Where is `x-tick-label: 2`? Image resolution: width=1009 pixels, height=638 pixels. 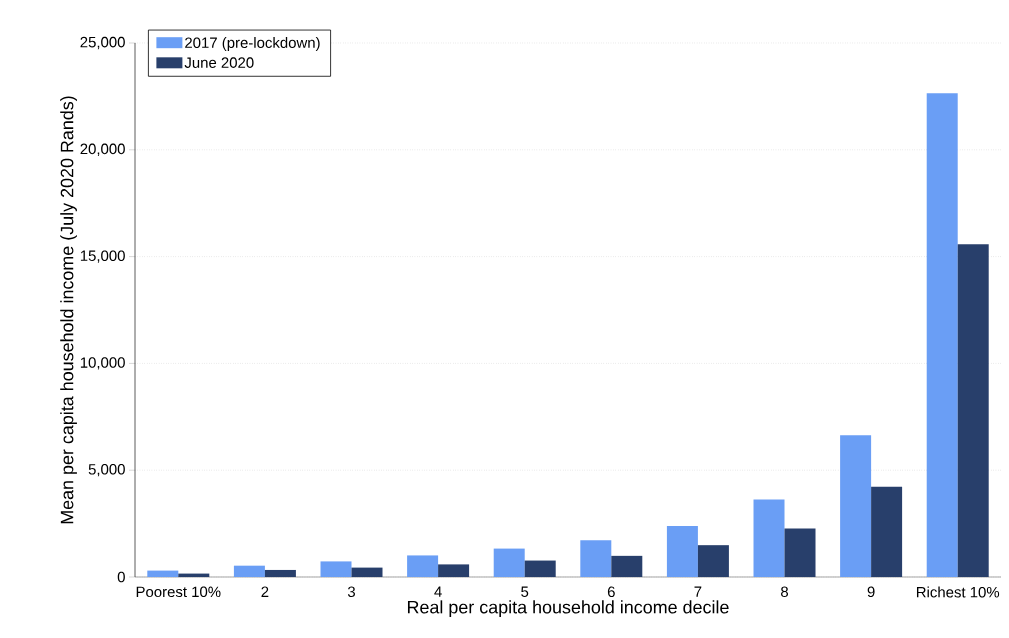
x-tick-label: 2 is located at coordinates (265, 591).